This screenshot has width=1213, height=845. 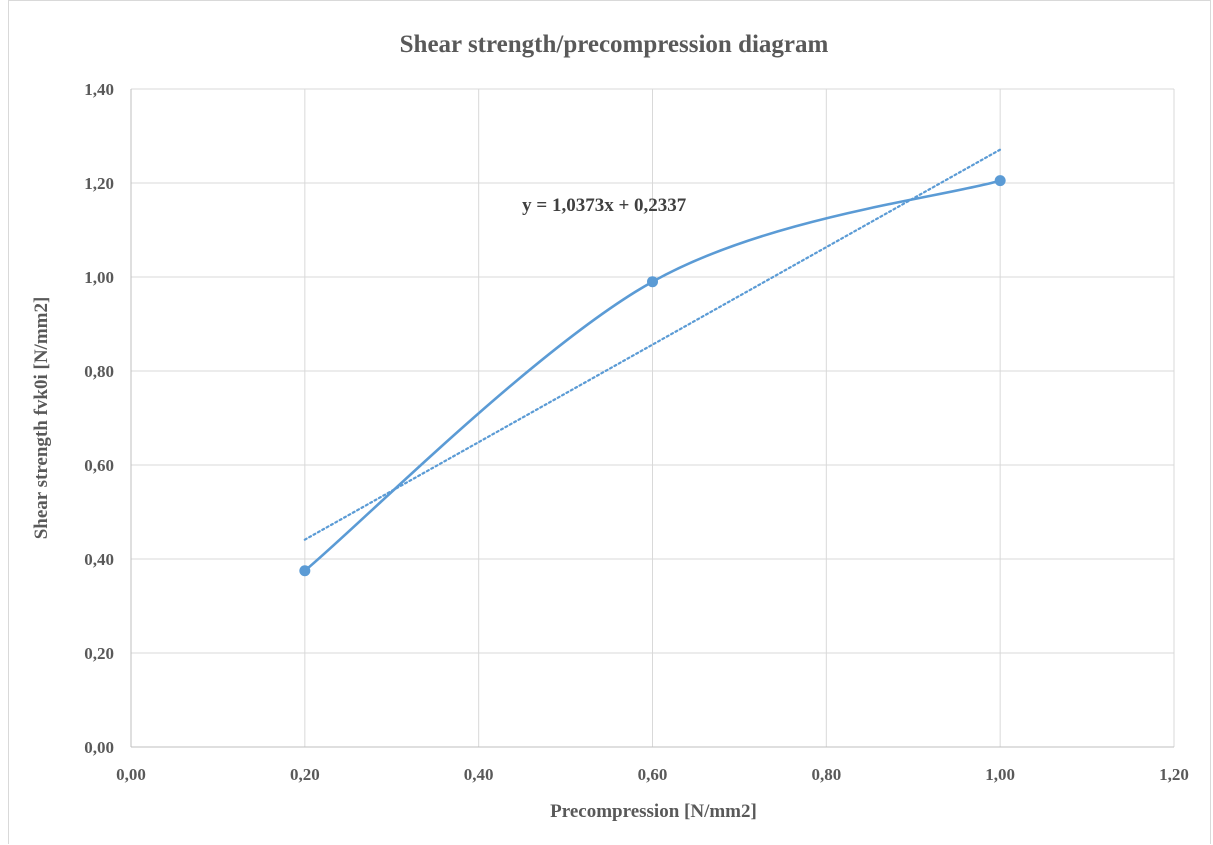 What do you see at coordinates (1174, 774) in the screenshot?
I see `x-tick-label: 1,20` at bounding box center [1174, 774].